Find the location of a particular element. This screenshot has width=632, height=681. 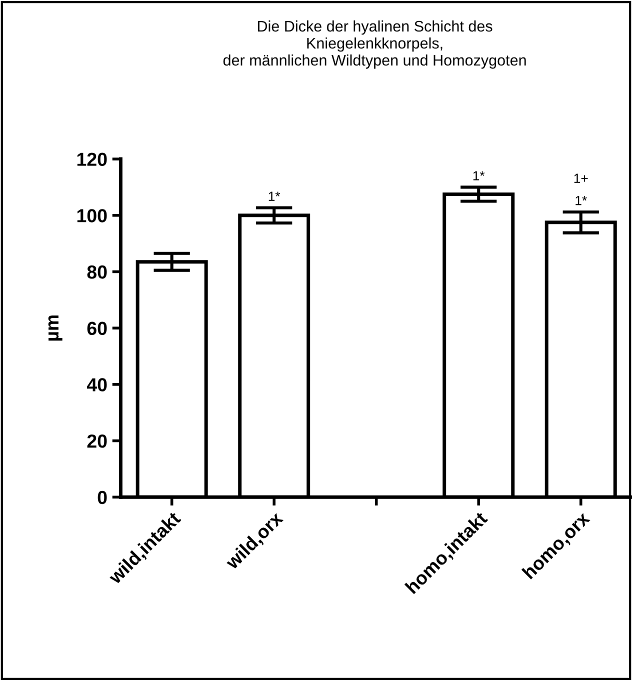

y-tick-label: 0 is located at coordinates (102, 497).